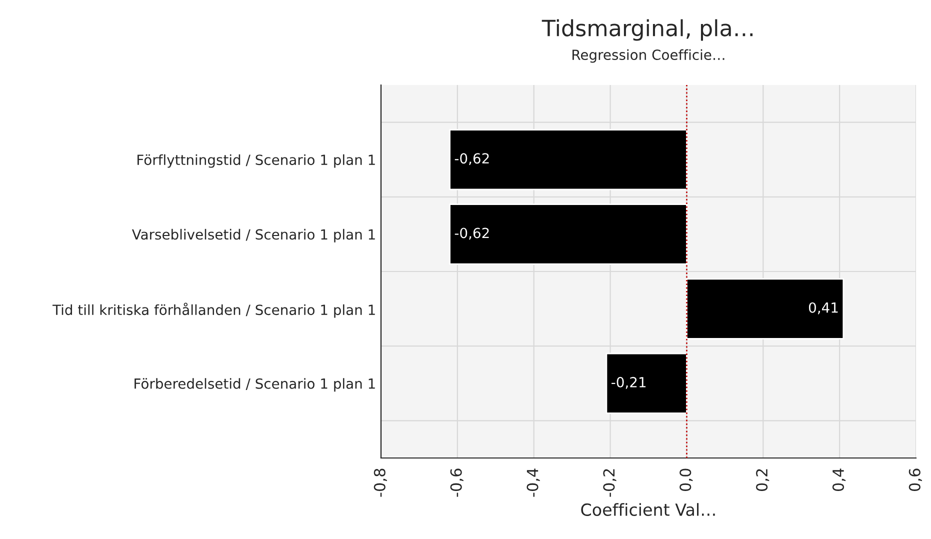 This screenshot has height=539, width=931. Describe the element at coordinates (686, 480) in the screenshot. I see `x-tick-label: 0,0` at that location.